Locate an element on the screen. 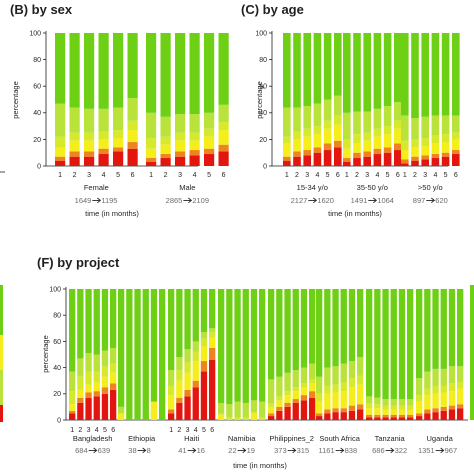 The image size is (474, 474). group-label: Female is located at coordinates (96, 187).